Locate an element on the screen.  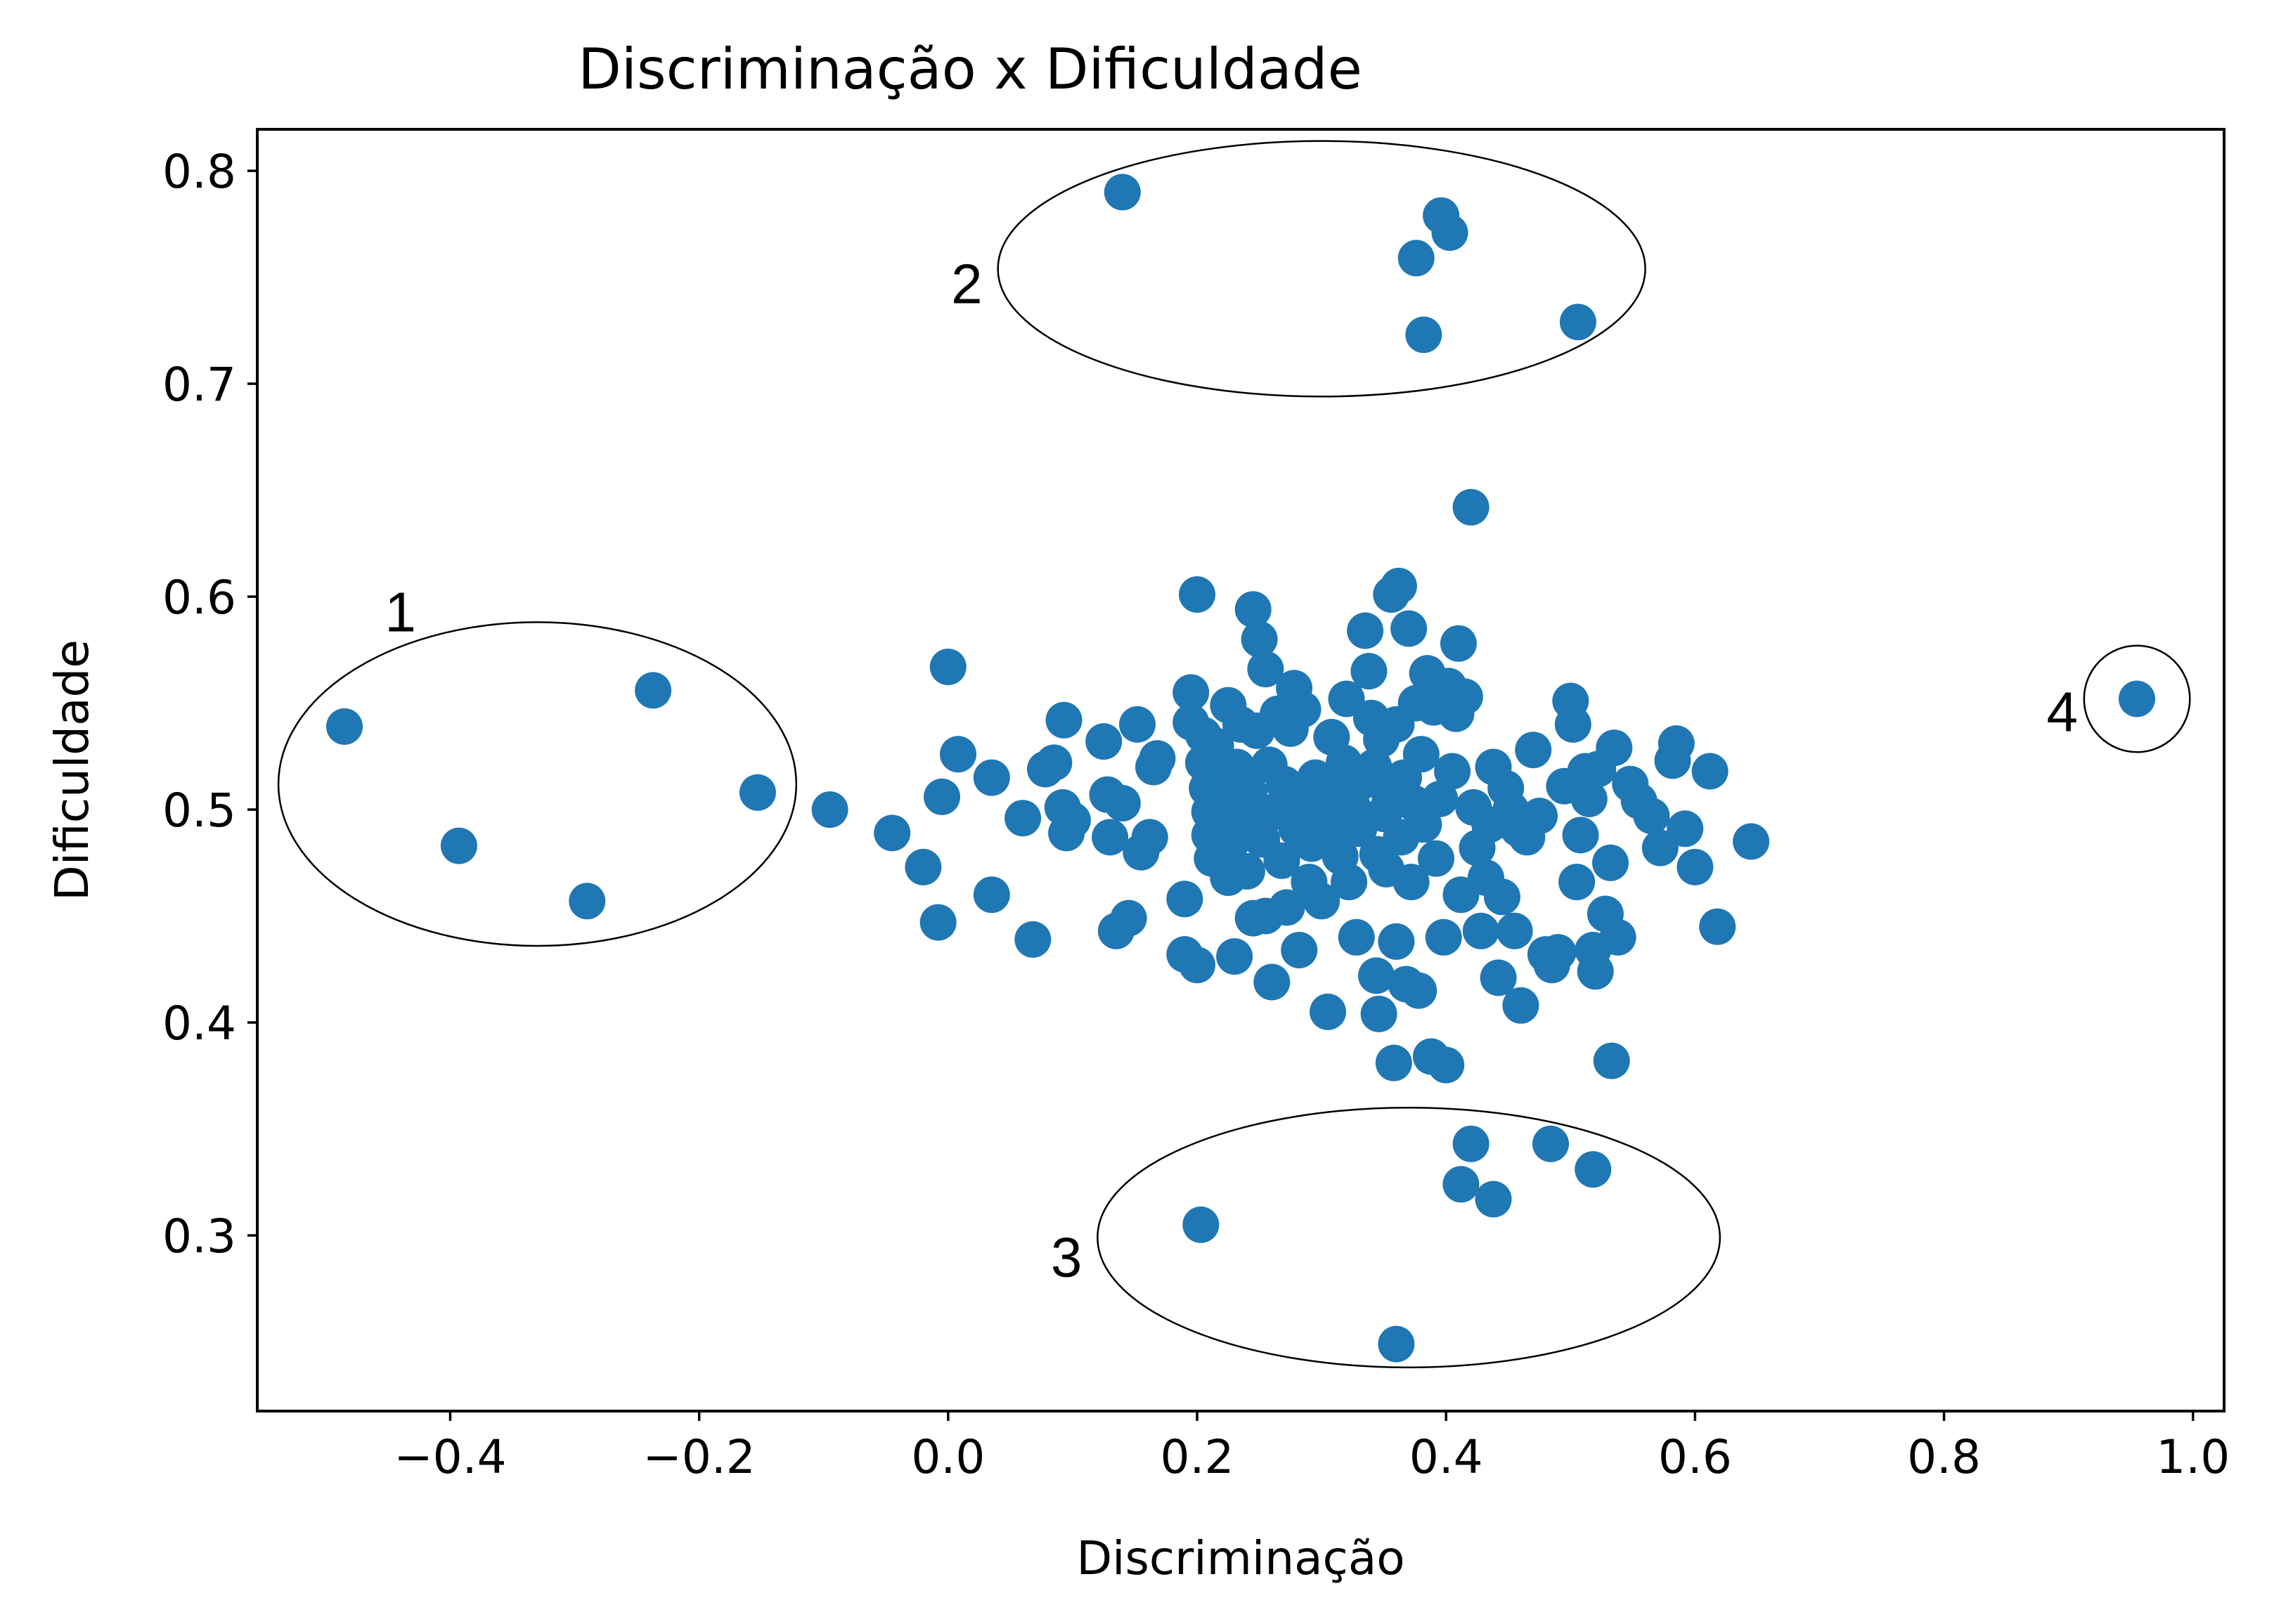
x-tick-label: −0.4 is located at coordinates (450, 1457).